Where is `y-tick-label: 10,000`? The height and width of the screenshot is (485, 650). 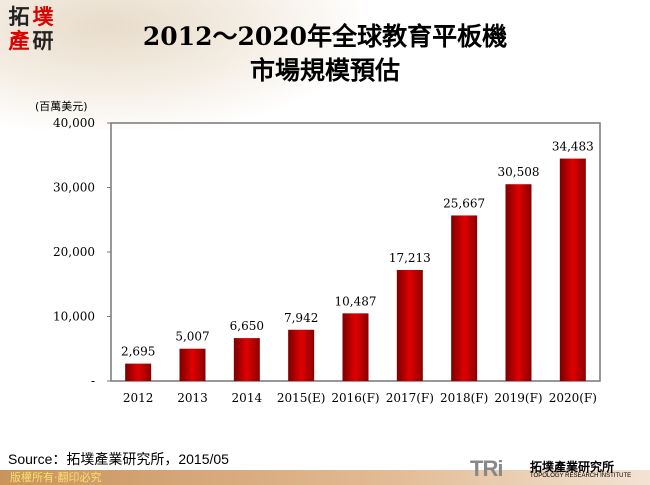 y-tick-label: 10,000 is located at coordinates (74, 317).